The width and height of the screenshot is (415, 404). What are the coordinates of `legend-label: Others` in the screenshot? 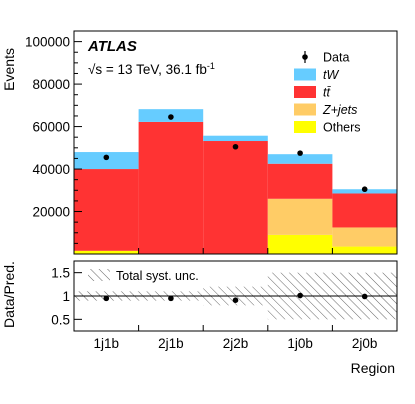 It's located at (342, 128).